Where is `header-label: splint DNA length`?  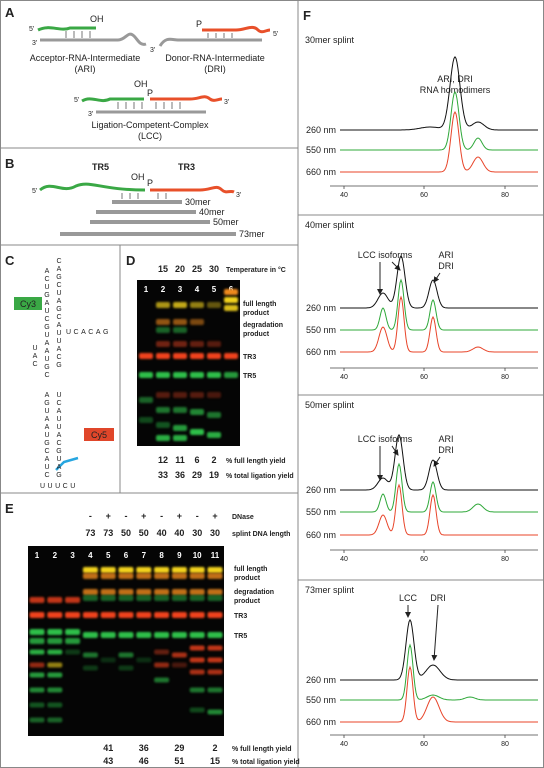
header-label: splint DNA length is located at coordinates (261, 534).